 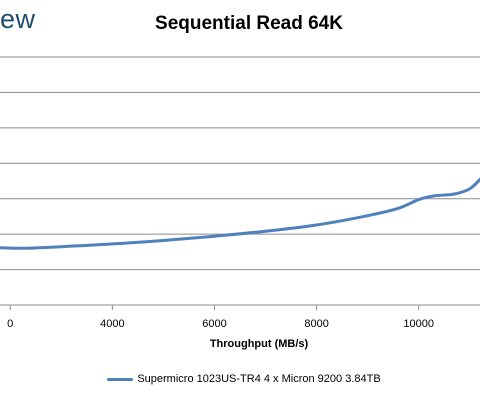 I want to click on x-axis, so click(x=240, y=307).